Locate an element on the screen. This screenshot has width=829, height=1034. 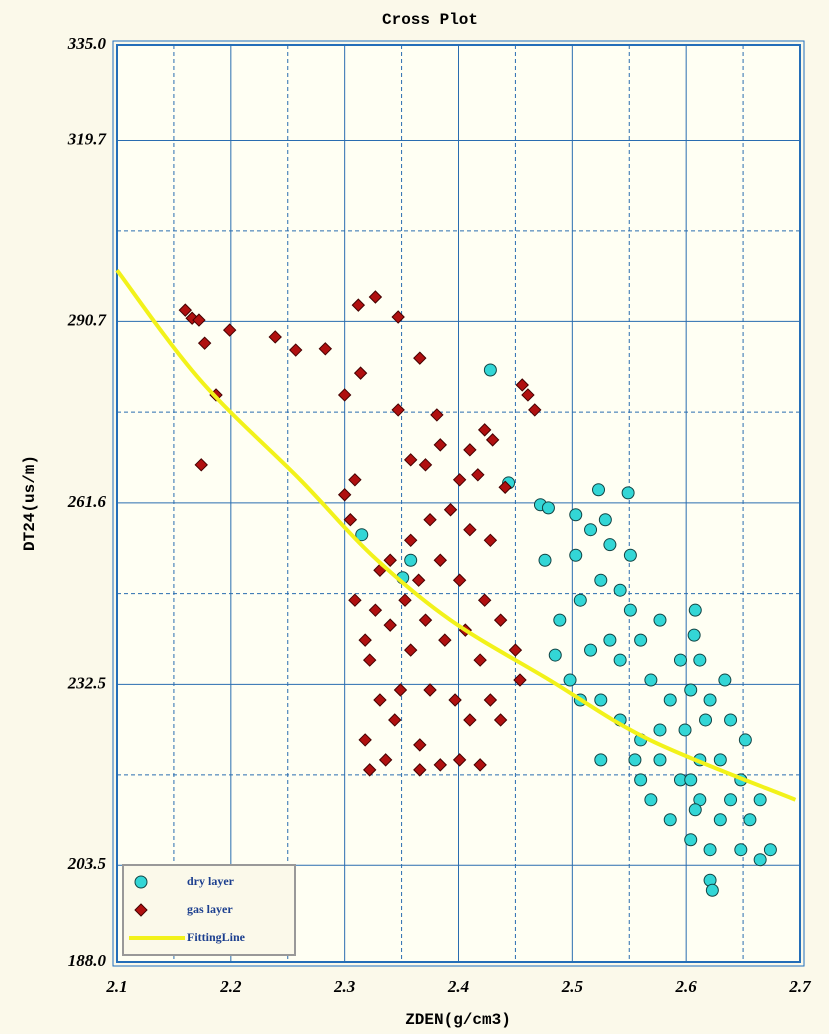
legend: dry layer gas layer FittingLine is located at coordinates (209, 910).